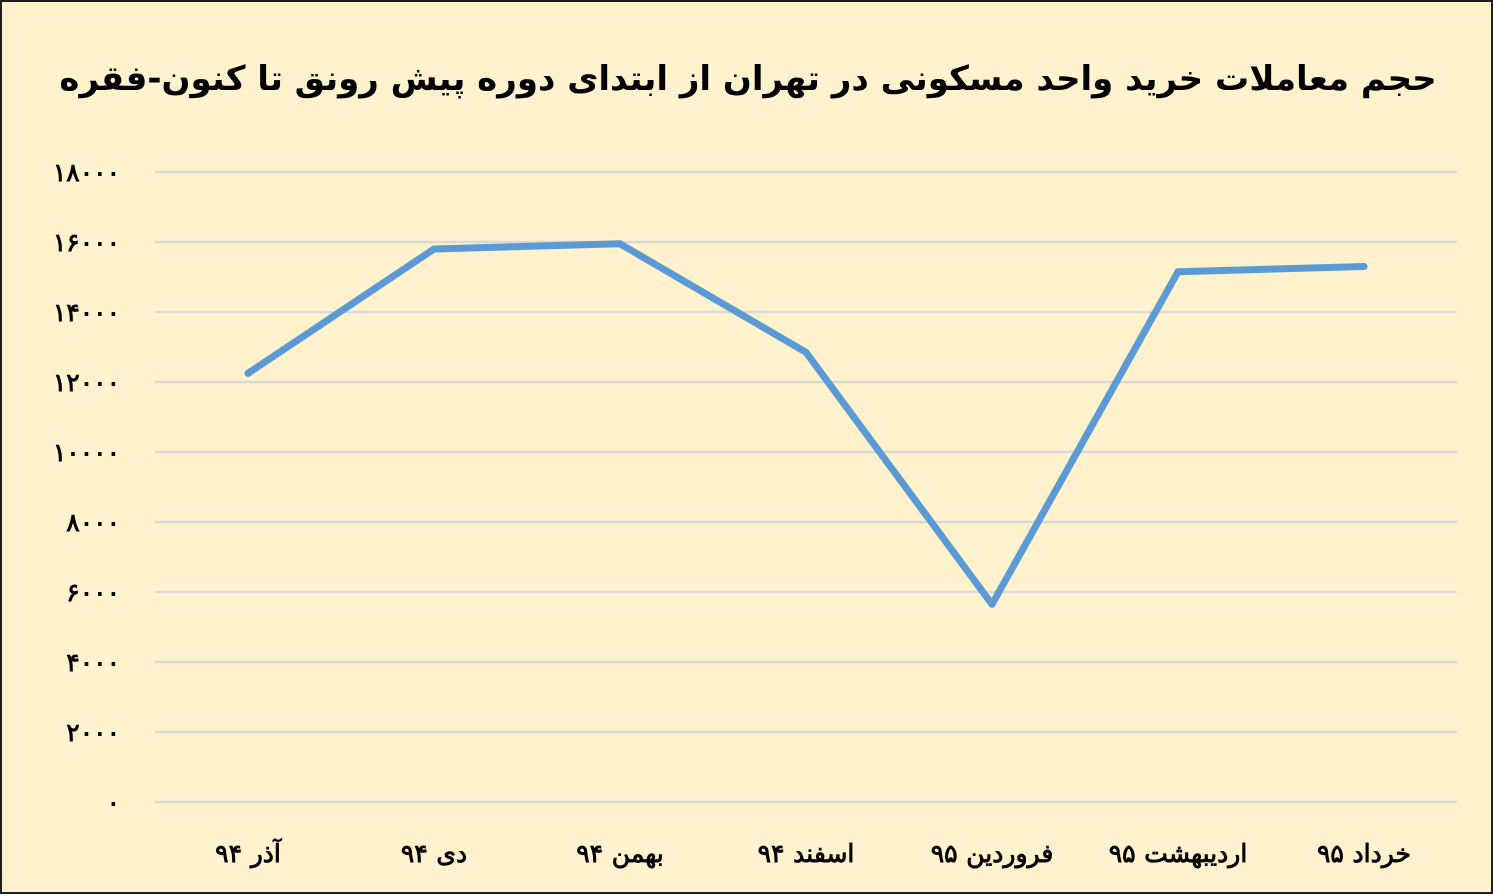 This screenshot has height=896, width=1493. I want to click on y-tick-label: ۱۶۰۰۰, so click(86, 242).